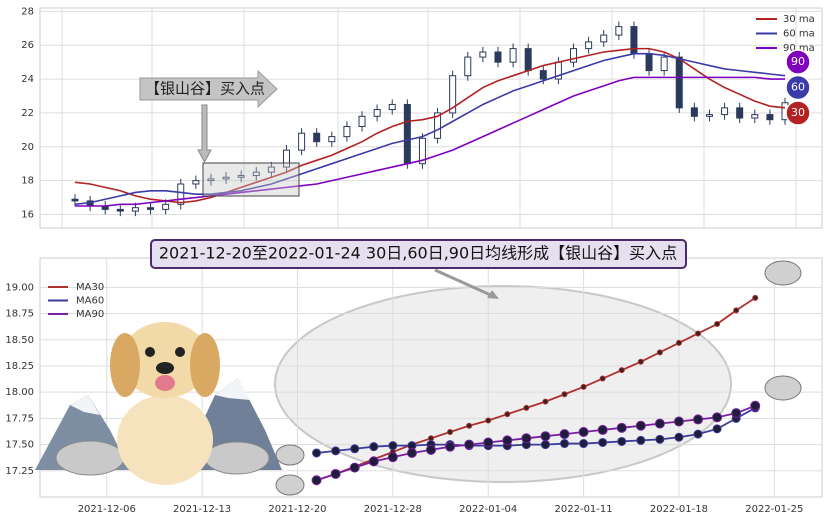 The height and width of the screenshot is (520, 827). Describe the element at coordinates (799, 19) in the screenshot. I see `legend-label: 30 ma` at that location.